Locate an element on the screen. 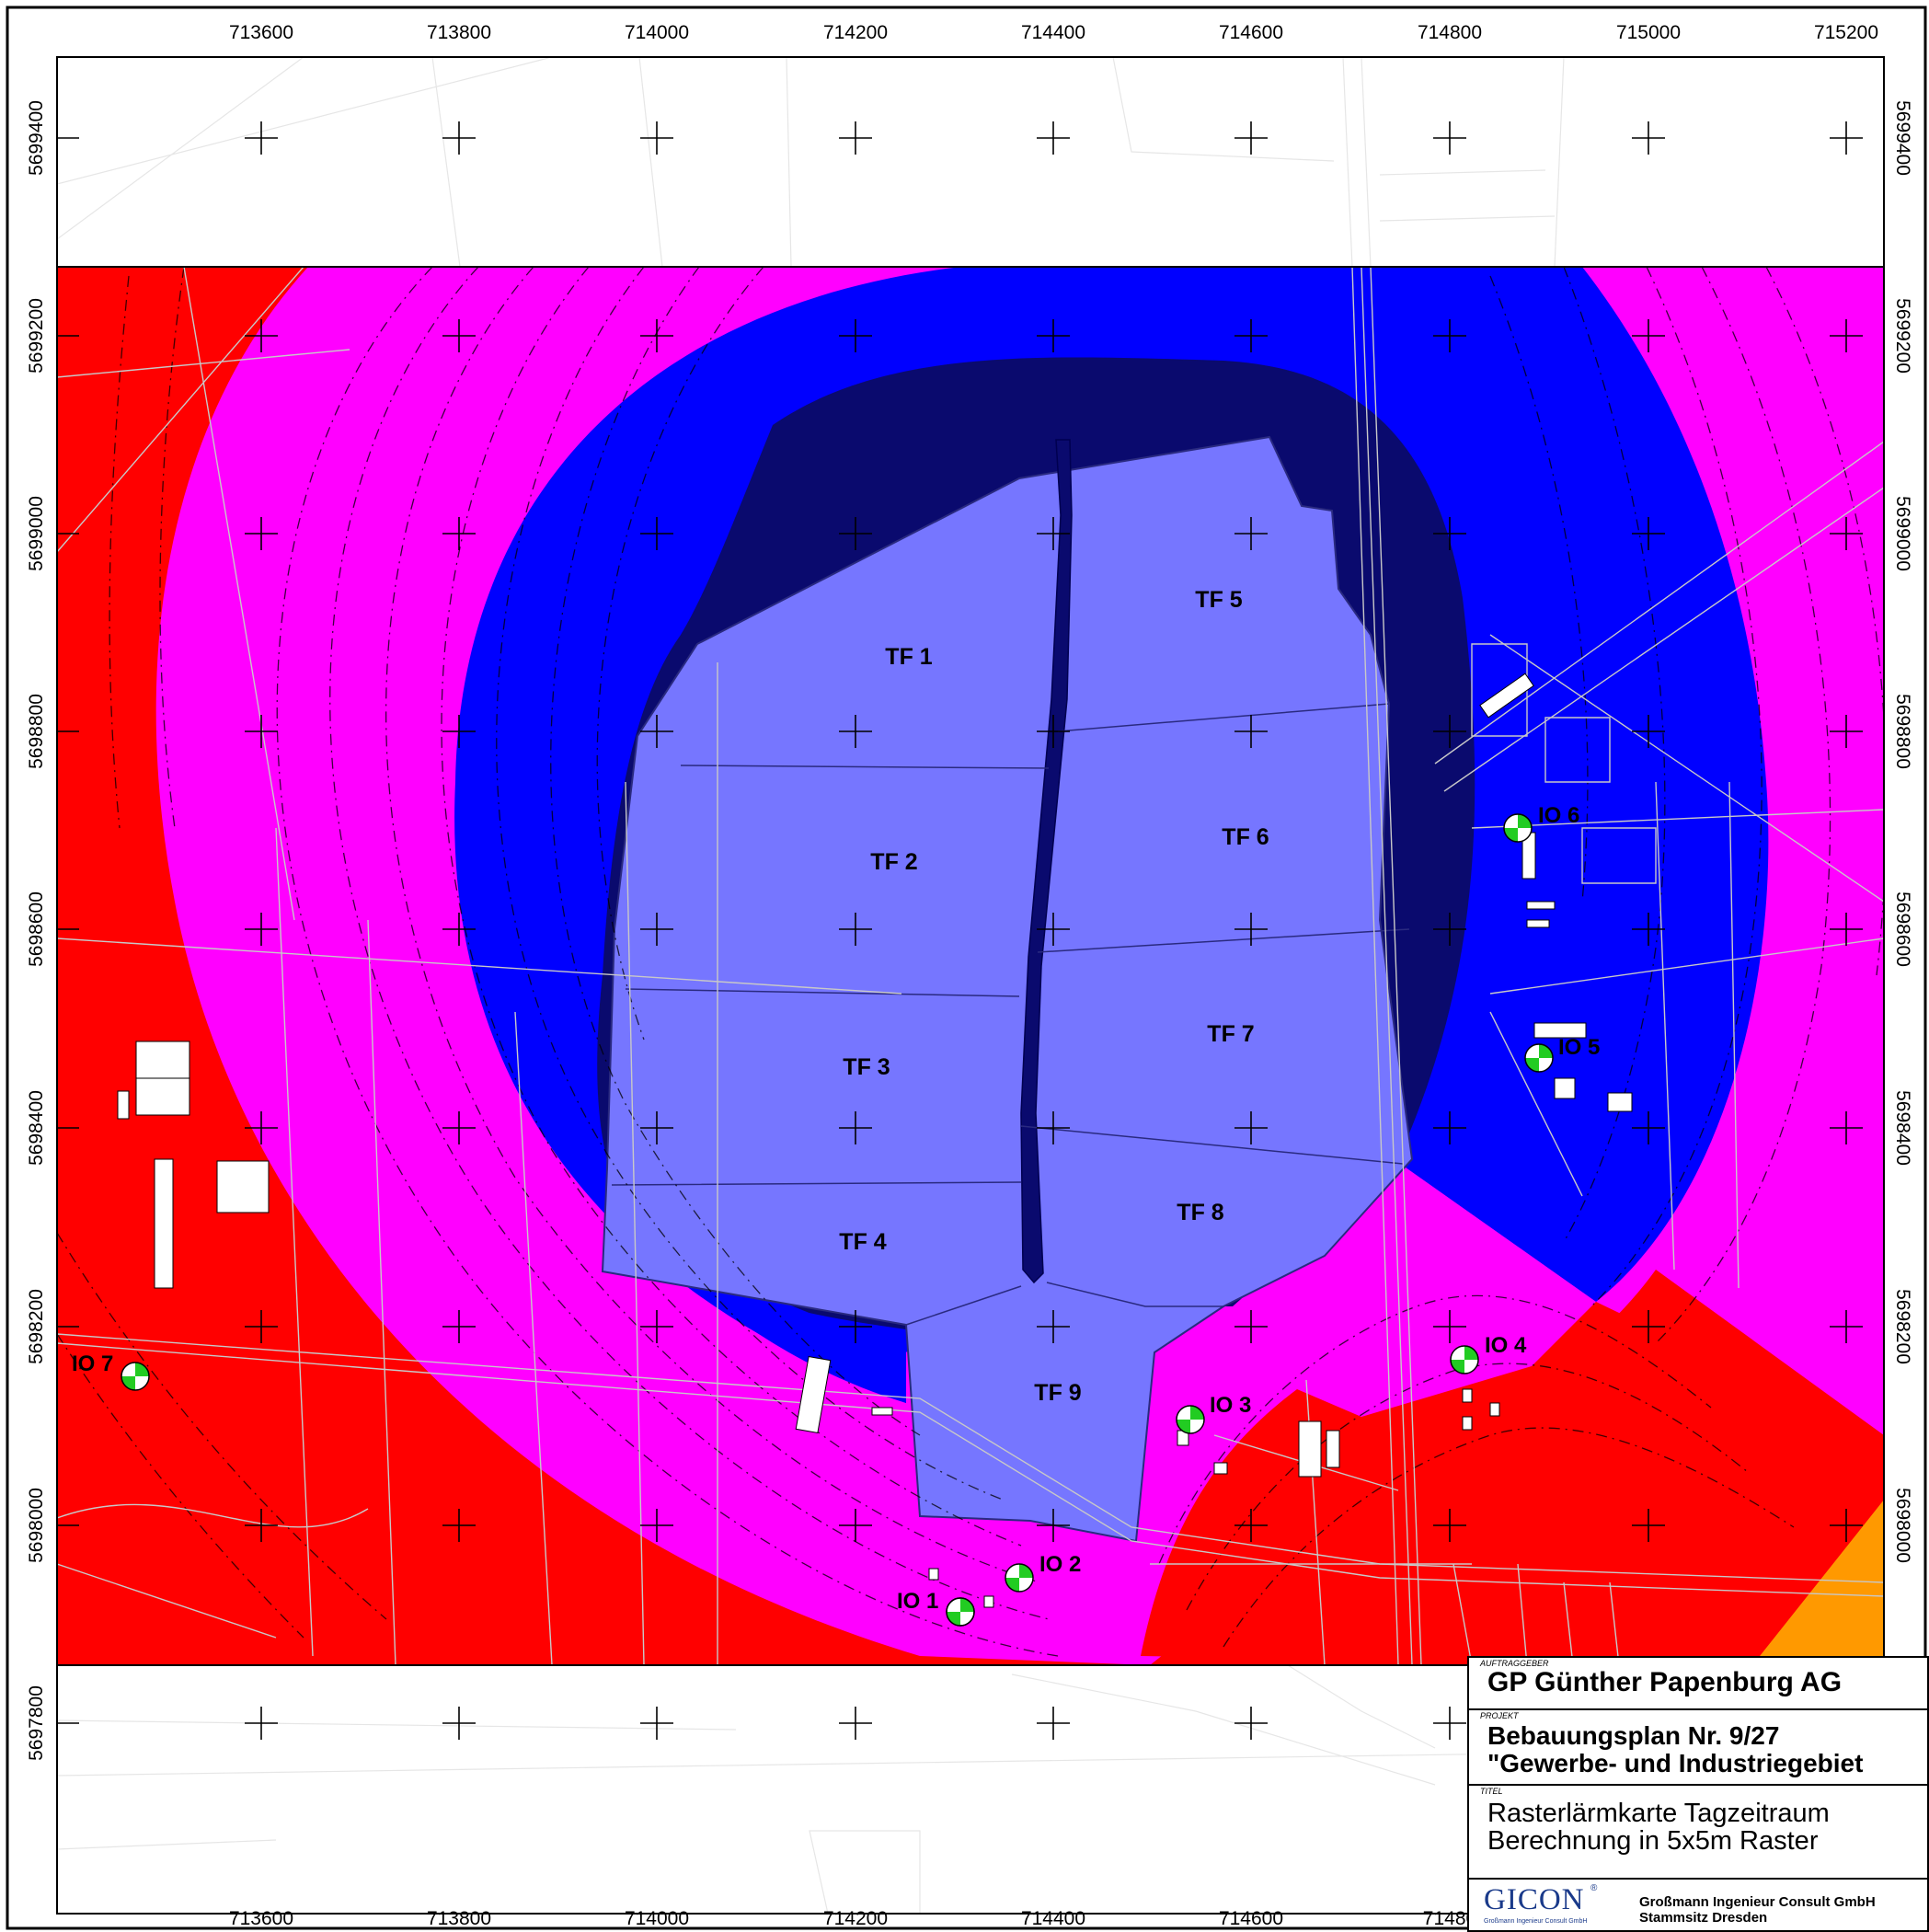 Image resolution: width=1929 pixels, height=1932 pixels. io-2-marker is located at coordinates (1019, 1578).